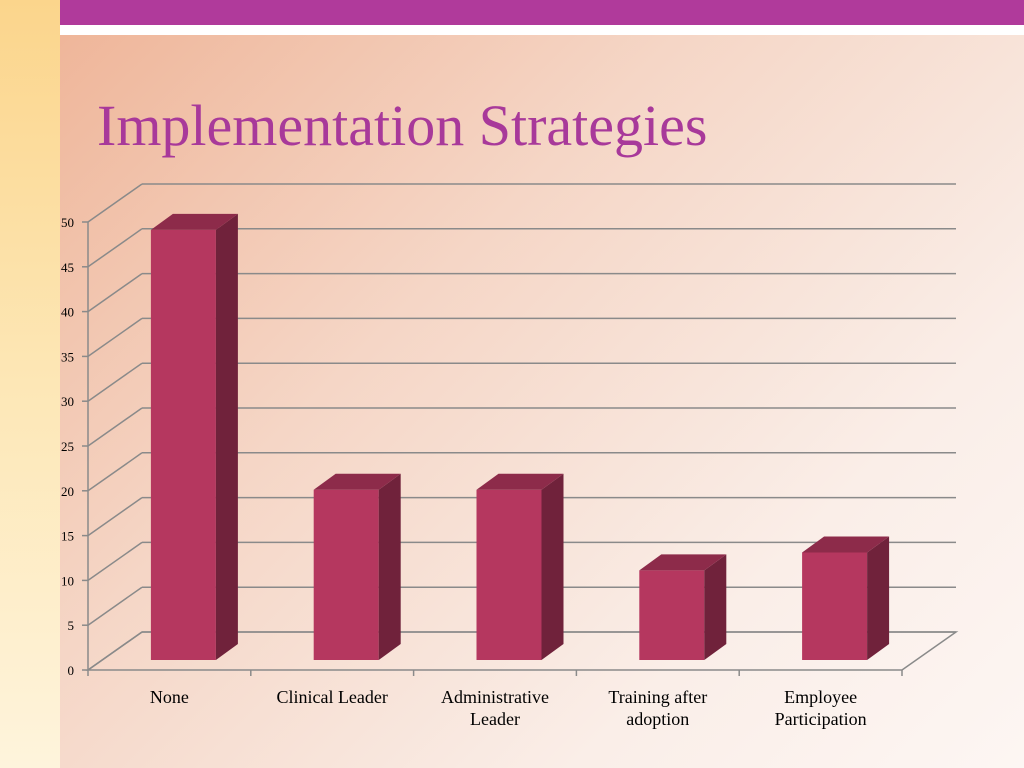 This screenshot has height=768, width=1024. Describe the element at coordinates (67, 580) in the screenshot. I see `y-tick-label: 10` at that location.